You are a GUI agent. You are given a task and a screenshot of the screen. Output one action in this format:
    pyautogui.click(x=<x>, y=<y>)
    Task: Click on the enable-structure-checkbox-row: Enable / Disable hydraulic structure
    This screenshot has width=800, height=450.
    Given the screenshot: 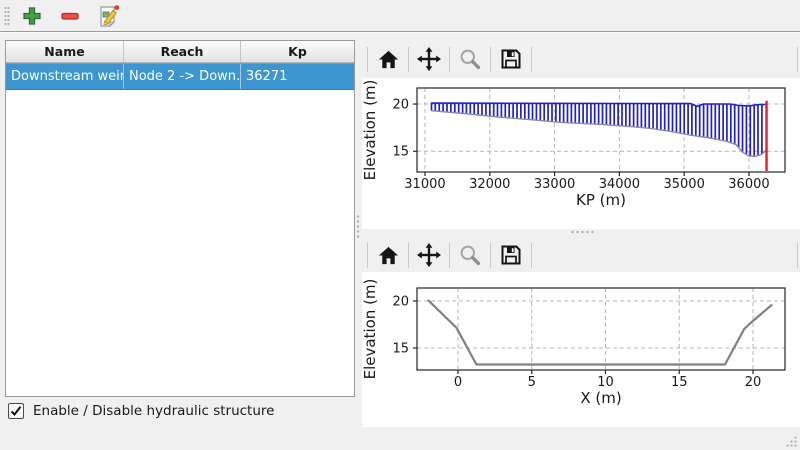 What is the action you would take?
    pyautogui.click(x=141, y=411)
    